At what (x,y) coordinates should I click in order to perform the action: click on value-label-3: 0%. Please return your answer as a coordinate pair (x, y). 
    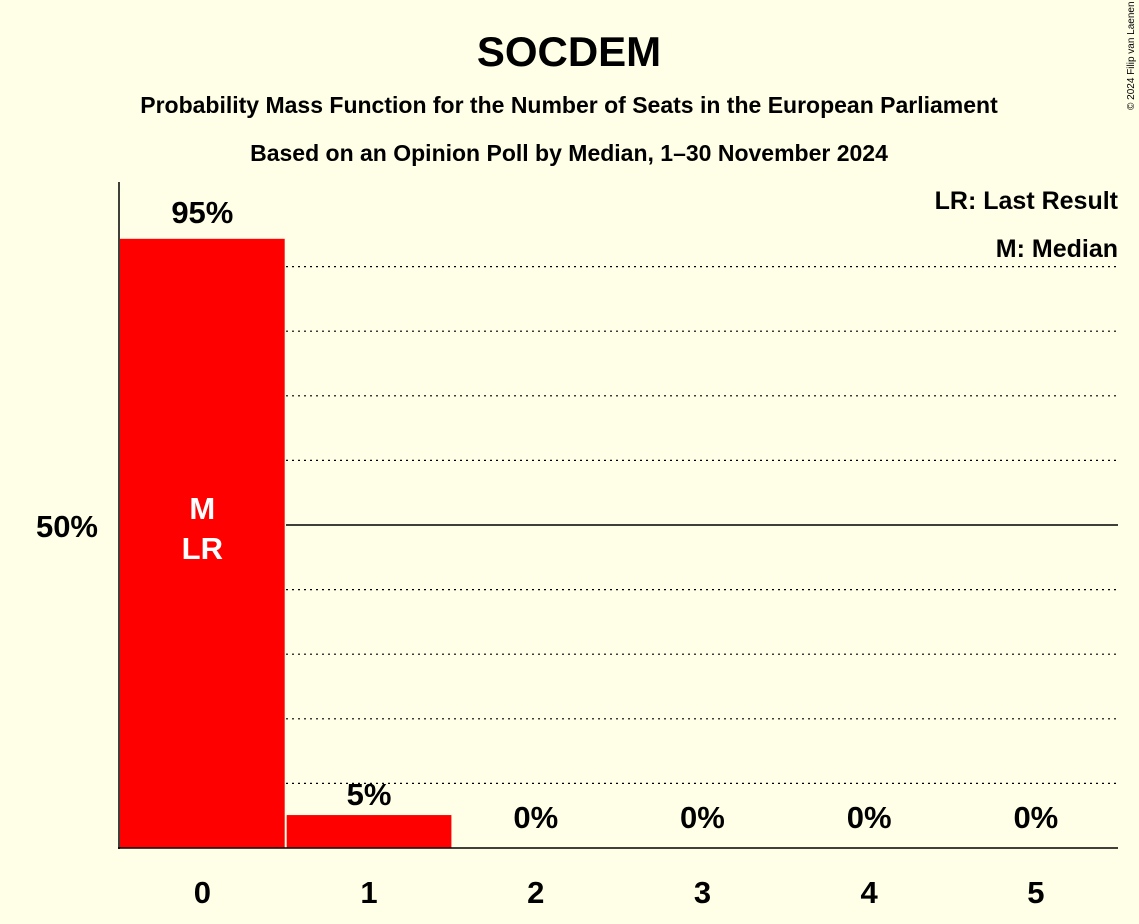
    Looking at the image, I should click on (702, 817).